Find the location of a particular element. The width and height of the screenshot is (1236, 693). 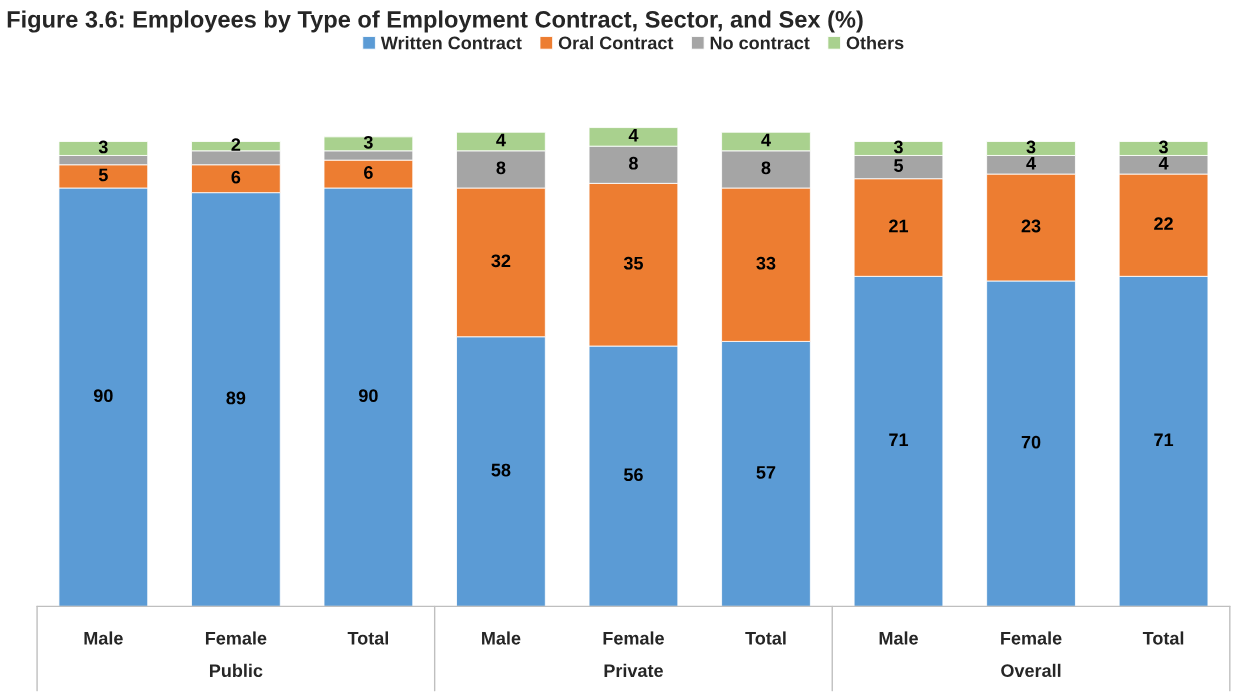

data-label: 22 is located at coordinates (1163, 223).